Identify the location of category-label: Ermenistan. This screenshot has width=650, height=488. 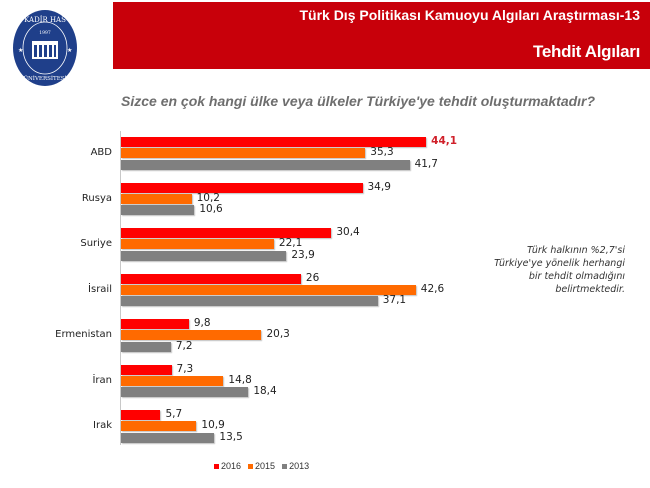
(83, 335).